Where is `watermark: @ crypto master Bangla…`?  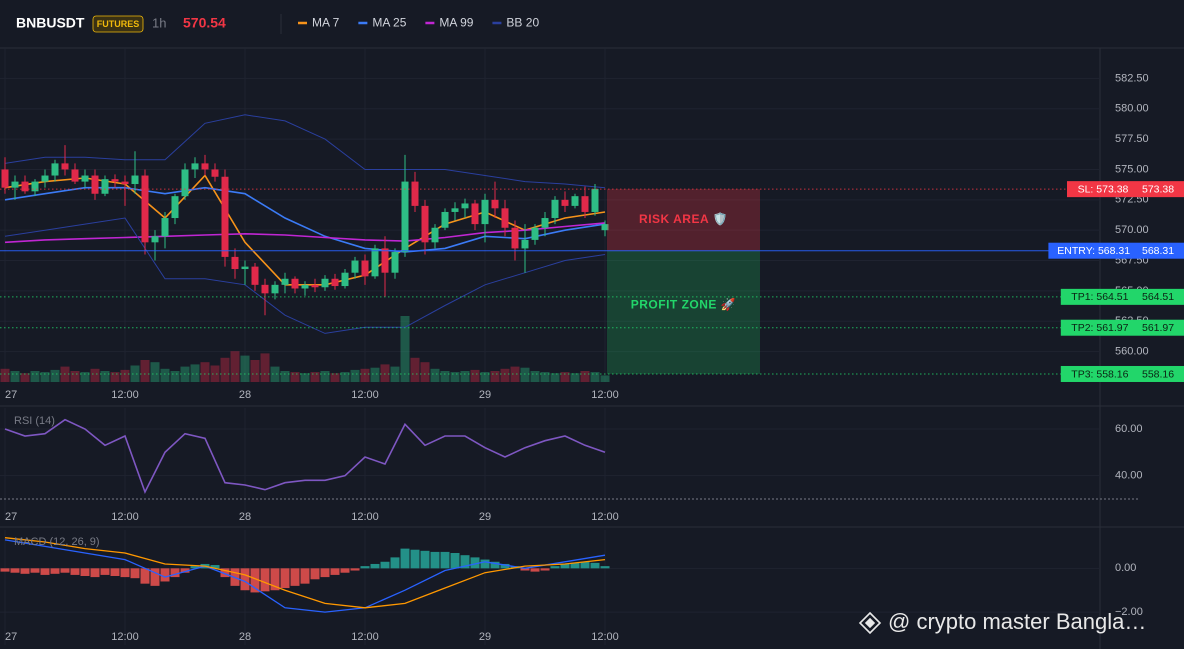
watermark: @ crypto master Bangla… is located at coordinates (1002, 622).